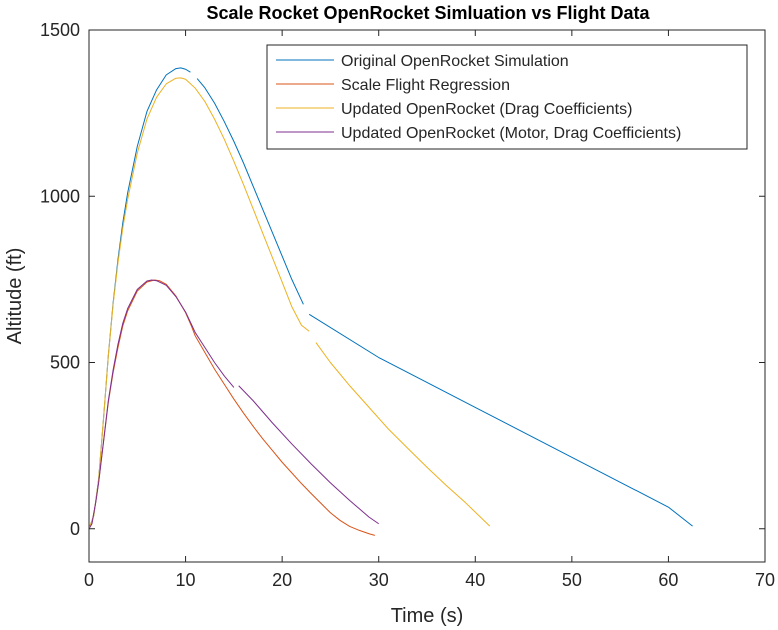  I want to click on y-tick-label: 1000, so click(60, 196).